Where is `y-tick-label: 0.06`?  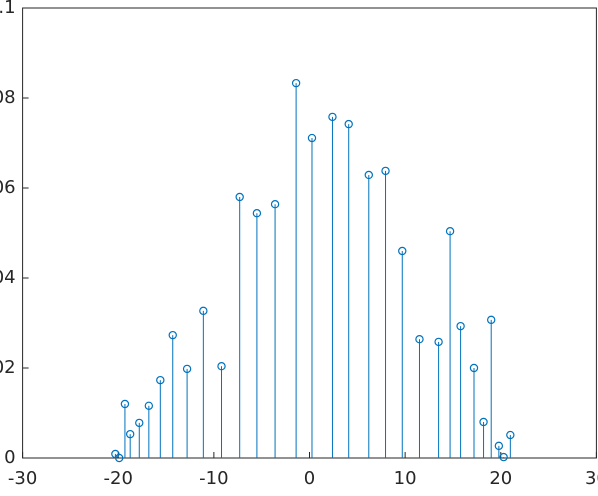
y-tick-label: 0.06 is located at coordinates (8, 187).